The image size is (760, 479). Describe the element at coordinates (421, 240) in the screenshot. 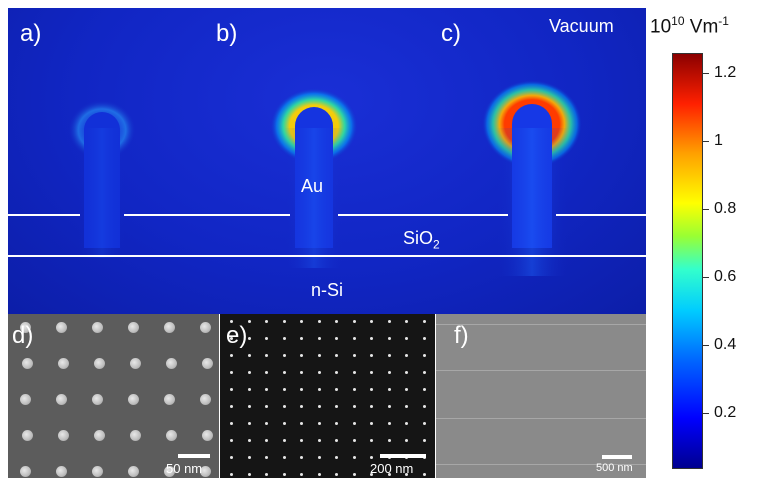

I see `sio2-label: SiO2` at that location.